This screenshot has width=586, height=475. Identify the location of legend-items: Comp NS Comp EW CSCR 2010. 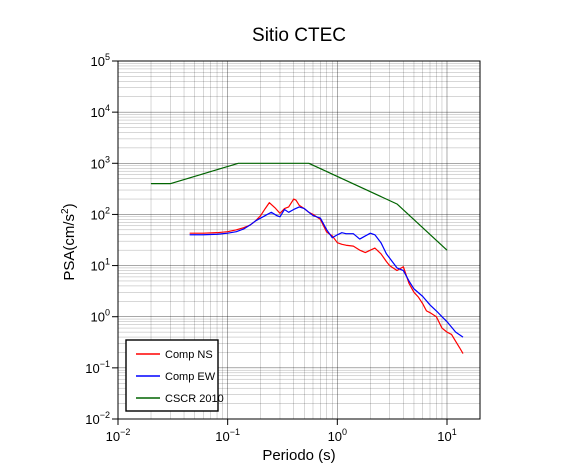
(180, 377).